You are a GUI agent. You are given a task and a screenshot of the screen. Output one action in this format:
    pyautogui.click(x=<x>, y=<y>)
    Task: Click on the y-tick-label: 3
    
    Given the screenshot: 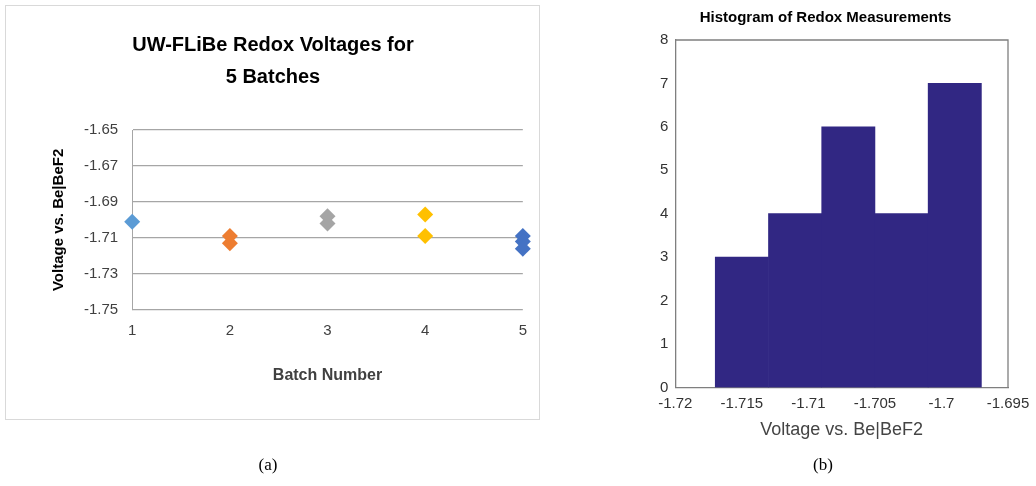 What is the action you would take?
    pyautogui.click(x=664, y=256)
    